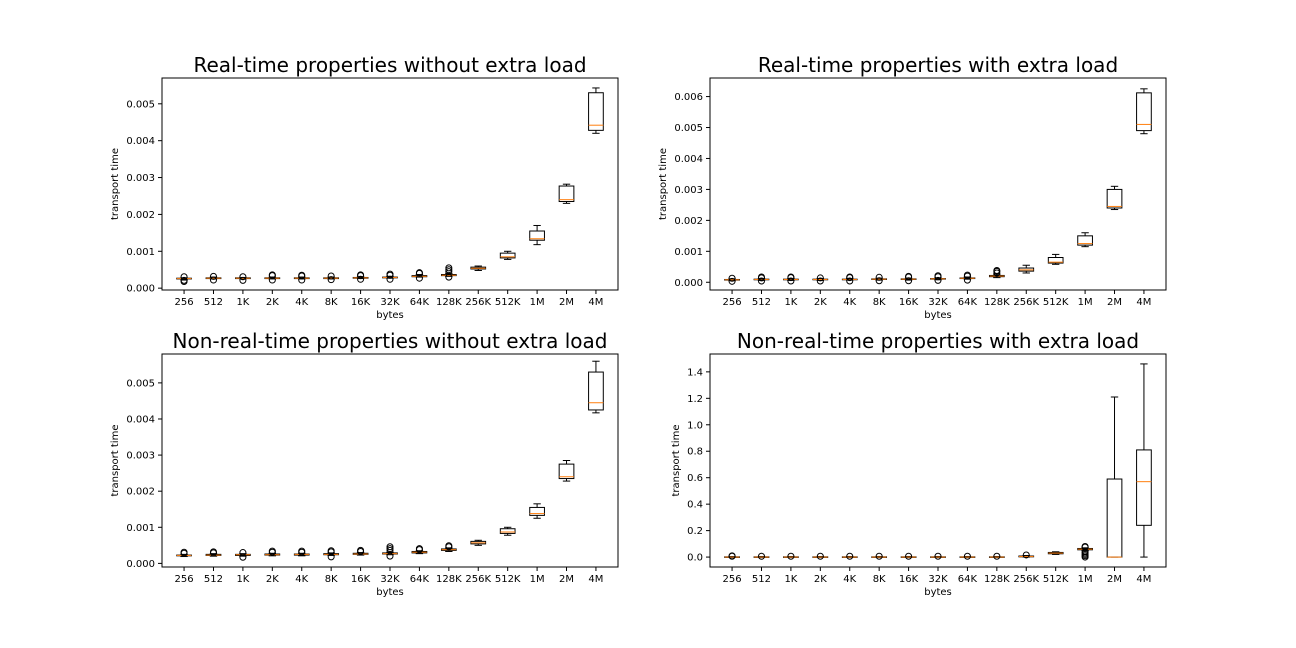 The width and height of the screenshot is (1296, 648). I want to click on box-1K, so click(791, 279).